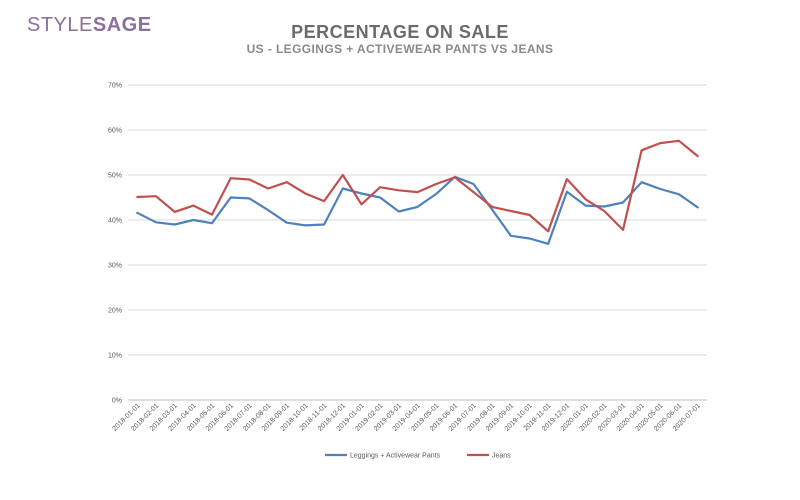 This screenshot has height=500, width=800. Describe the element at coordinates (122, 25) in the screenshot. I see `brand-logo-part2: SAGE` at that location.